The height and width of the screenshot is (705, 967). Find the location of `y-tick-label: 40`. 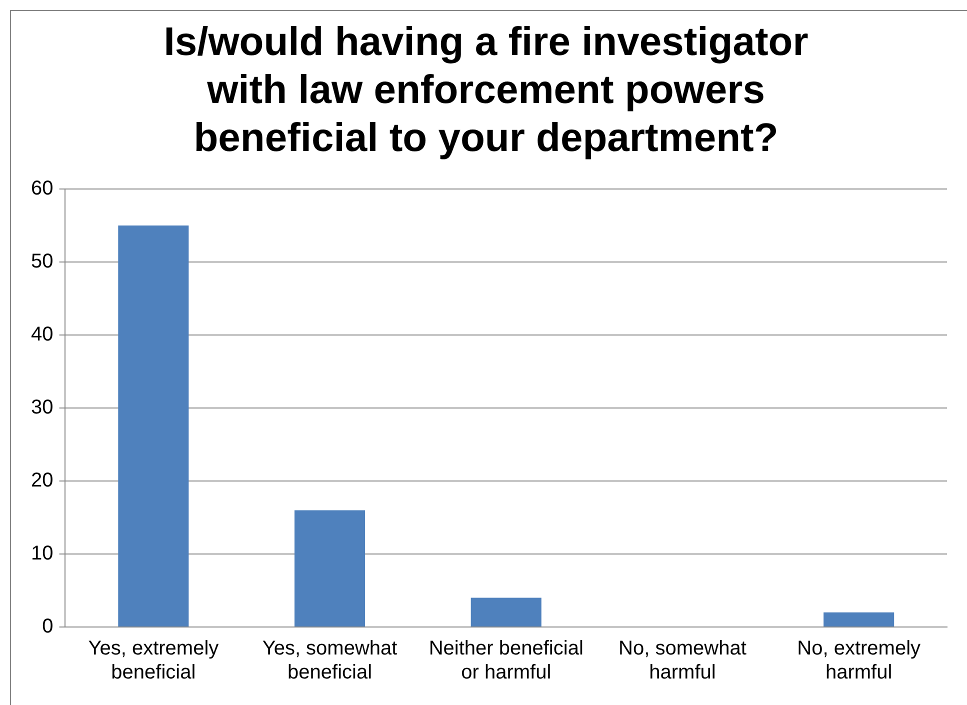

y-tick-label: 40 is located at coordinates (42, 335).